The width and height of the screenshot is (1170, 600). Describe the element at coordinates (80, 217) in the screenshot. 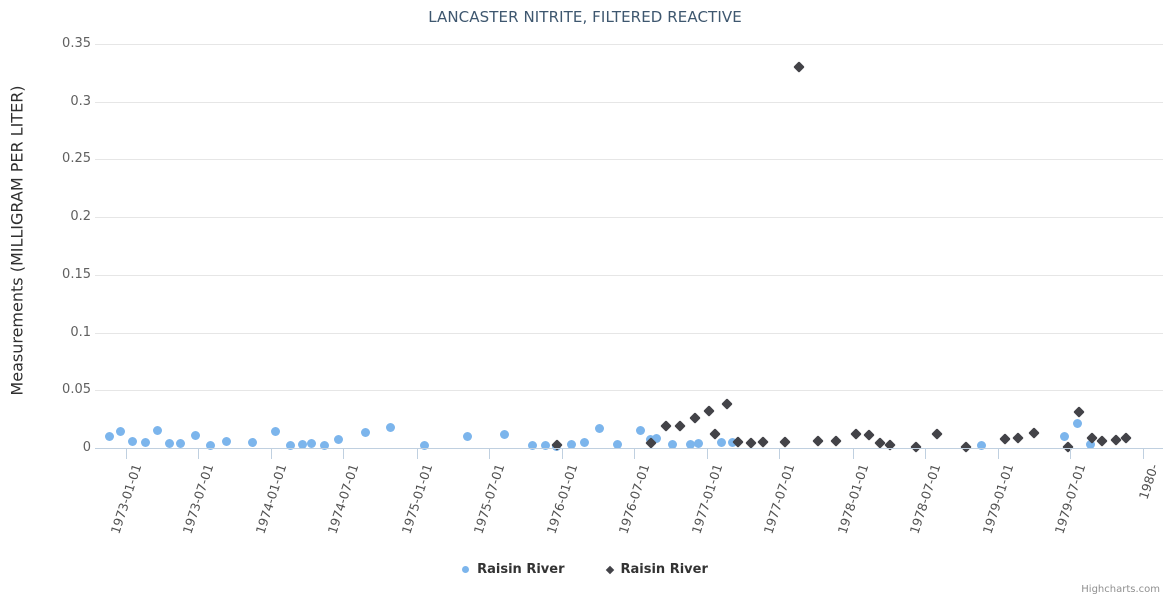

I see `y-axis-tick-label: 0.2` at that location.